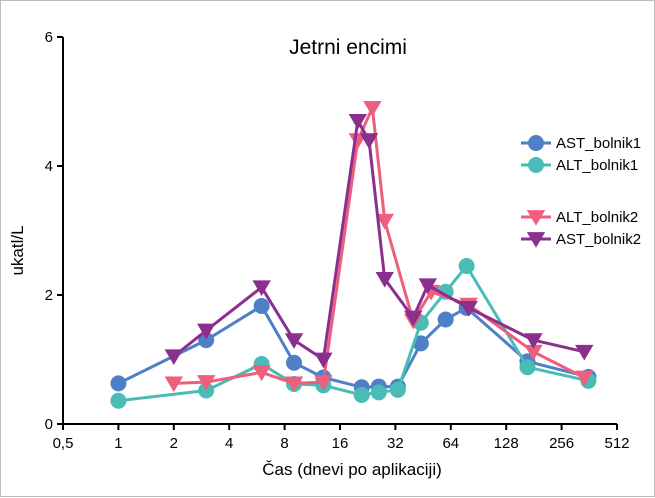  Describe the element at coordinates (118, 443) in the screenshot. I see `x-tick-label: 1` at that location.